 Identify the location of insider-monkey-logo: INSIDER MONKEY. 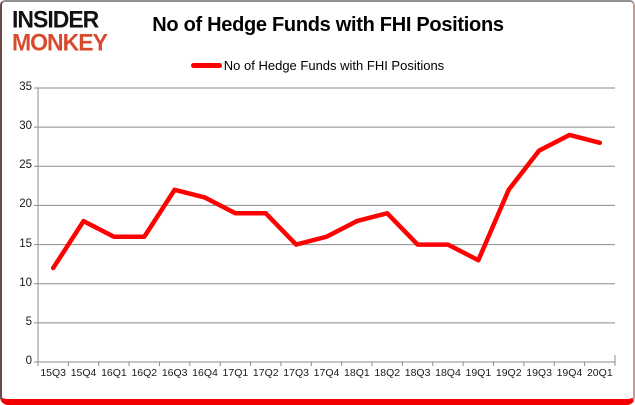
(60, 30).